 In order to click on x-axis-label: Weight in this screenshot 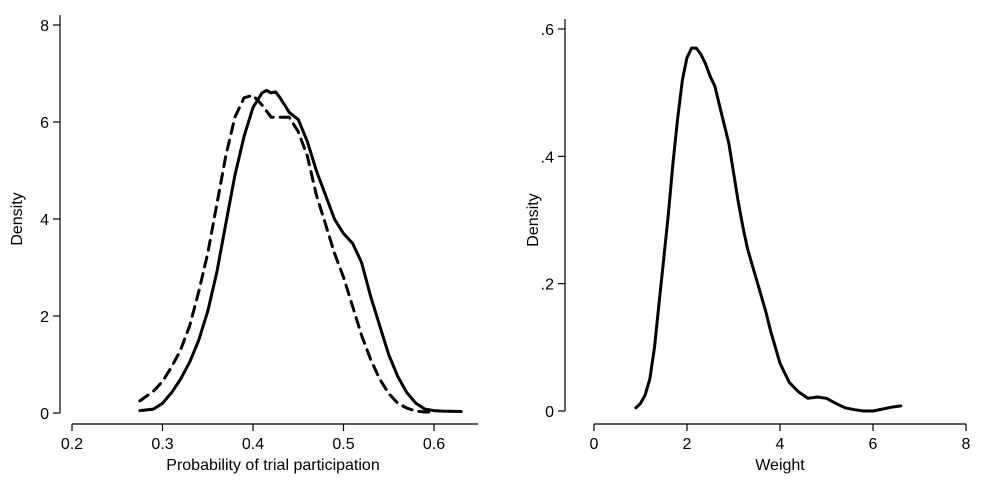, I will do `click(780, 465)`.